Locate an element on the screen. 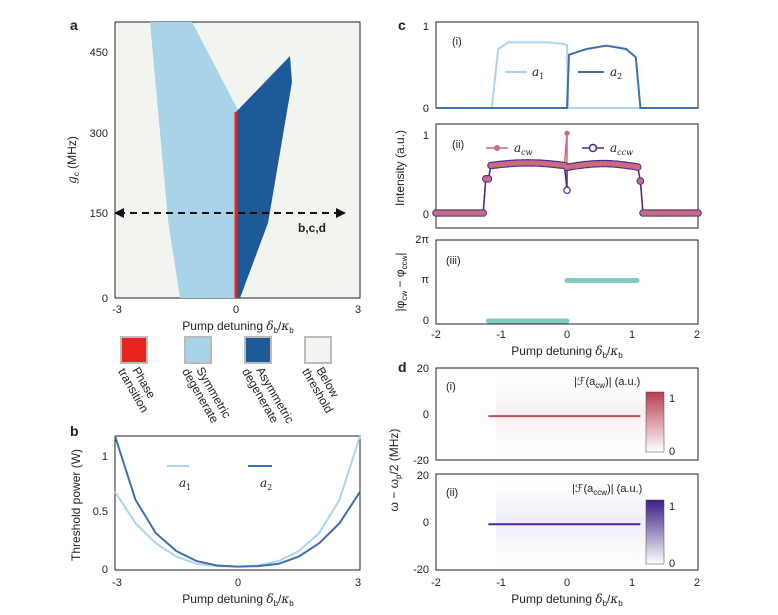 The image size is (778, 615). panel-label-a: a is located at coordinates (74, 25).